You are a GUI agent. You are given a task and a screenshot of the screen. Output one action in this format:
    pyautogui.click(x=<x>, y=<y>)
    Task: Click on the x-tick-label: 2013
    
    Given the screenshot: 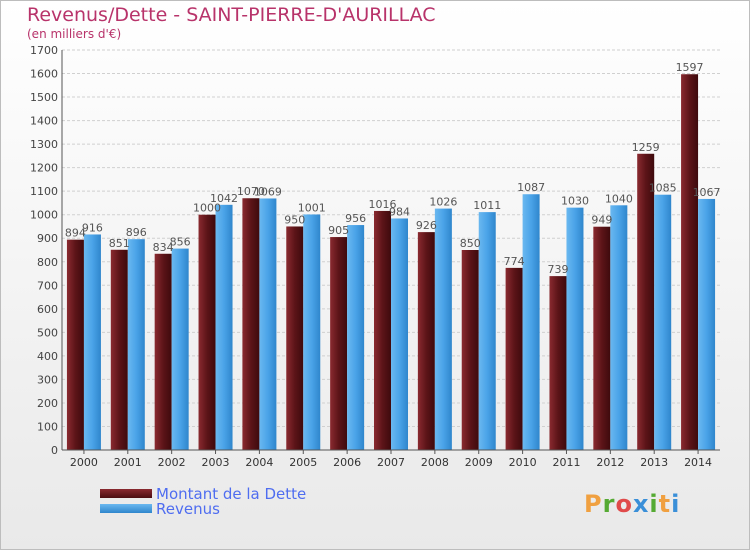 What is the action you would take?
    pyautogui.click(x=654, y=462)
    